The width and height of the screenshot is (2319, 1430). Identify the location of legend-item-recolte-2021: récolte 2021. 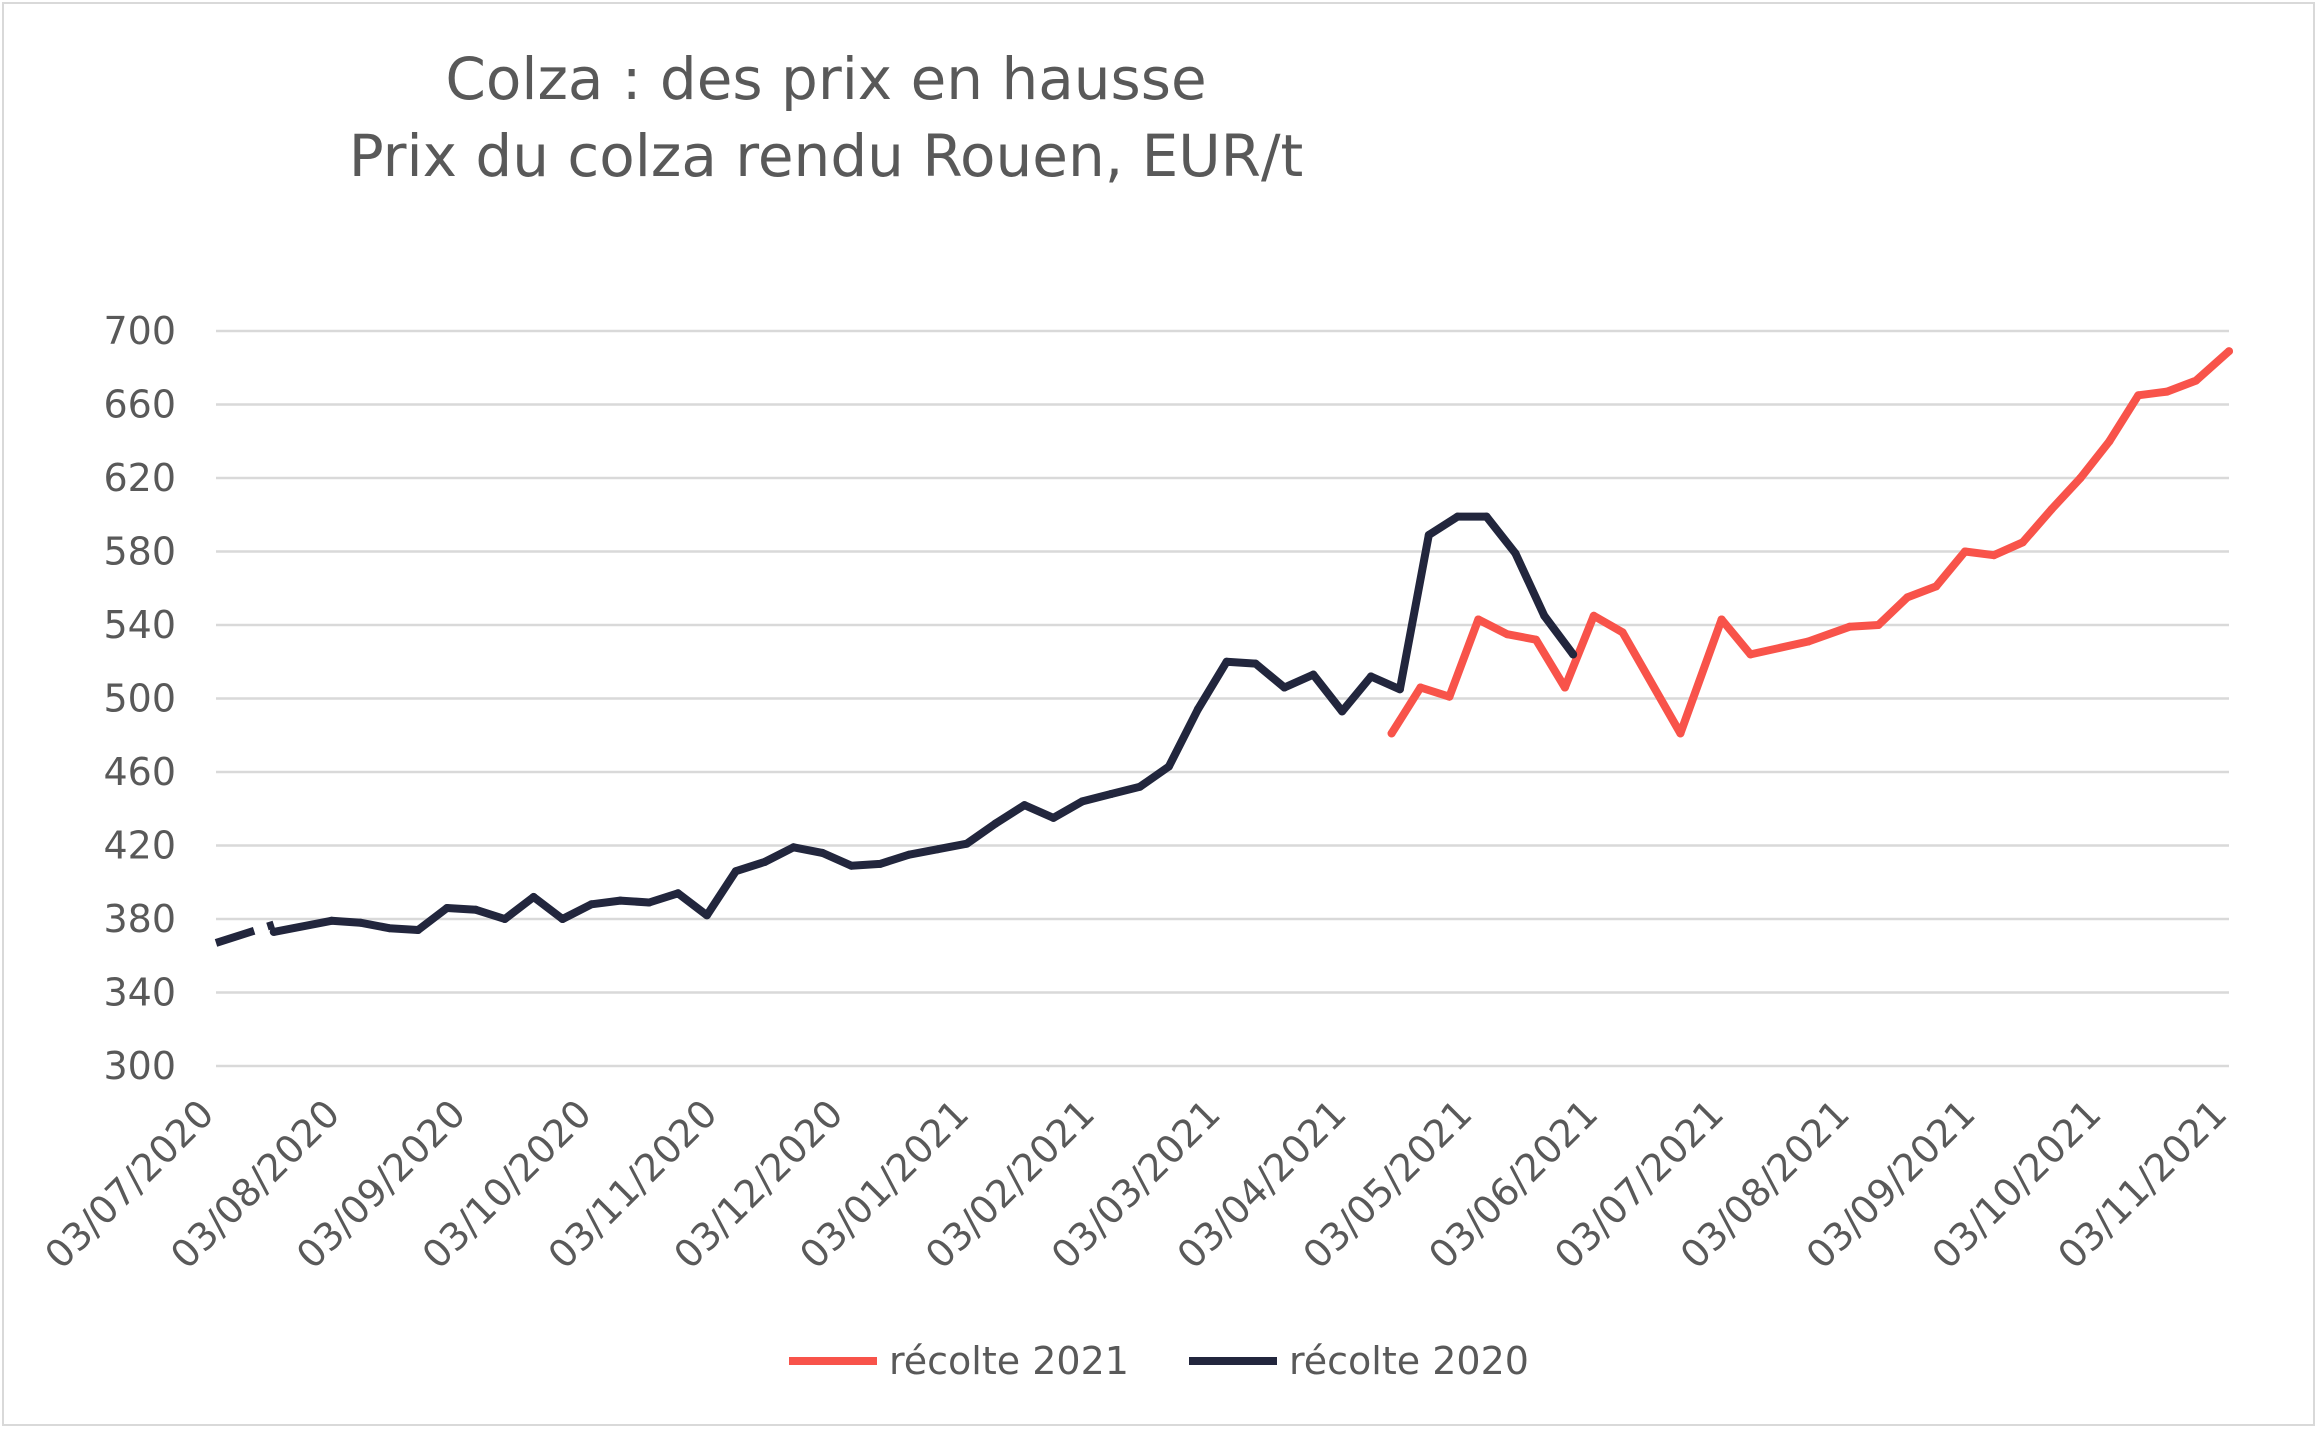
(959, 1361).